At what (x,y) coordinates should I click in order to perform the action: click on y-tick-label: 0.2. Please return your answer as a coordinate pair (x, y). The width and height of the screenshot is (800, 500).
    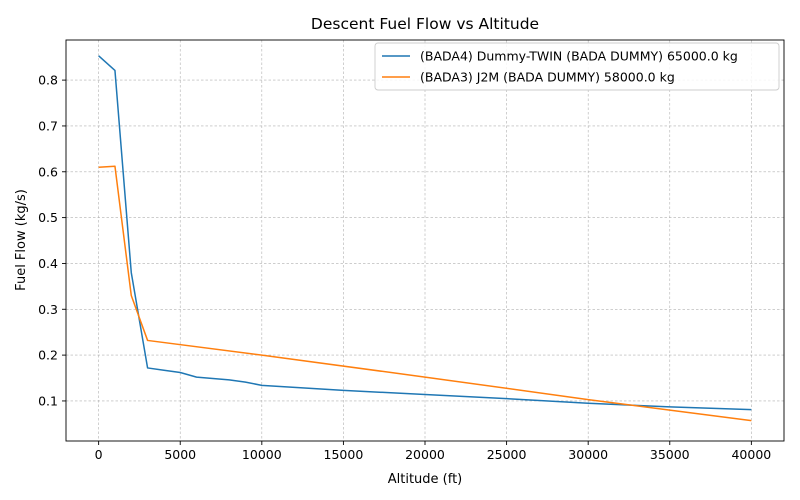
    Looking at the image, I should click on (48, 355).